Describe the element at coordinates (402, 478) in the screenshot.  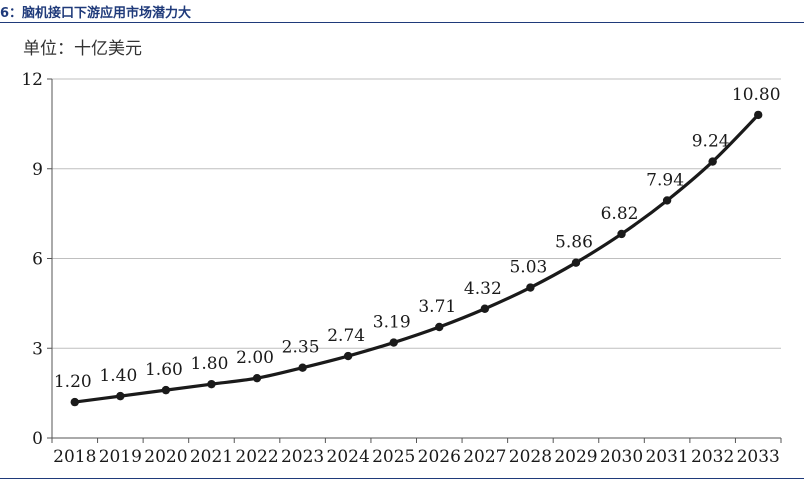
I see `bottom-rule` at that location.